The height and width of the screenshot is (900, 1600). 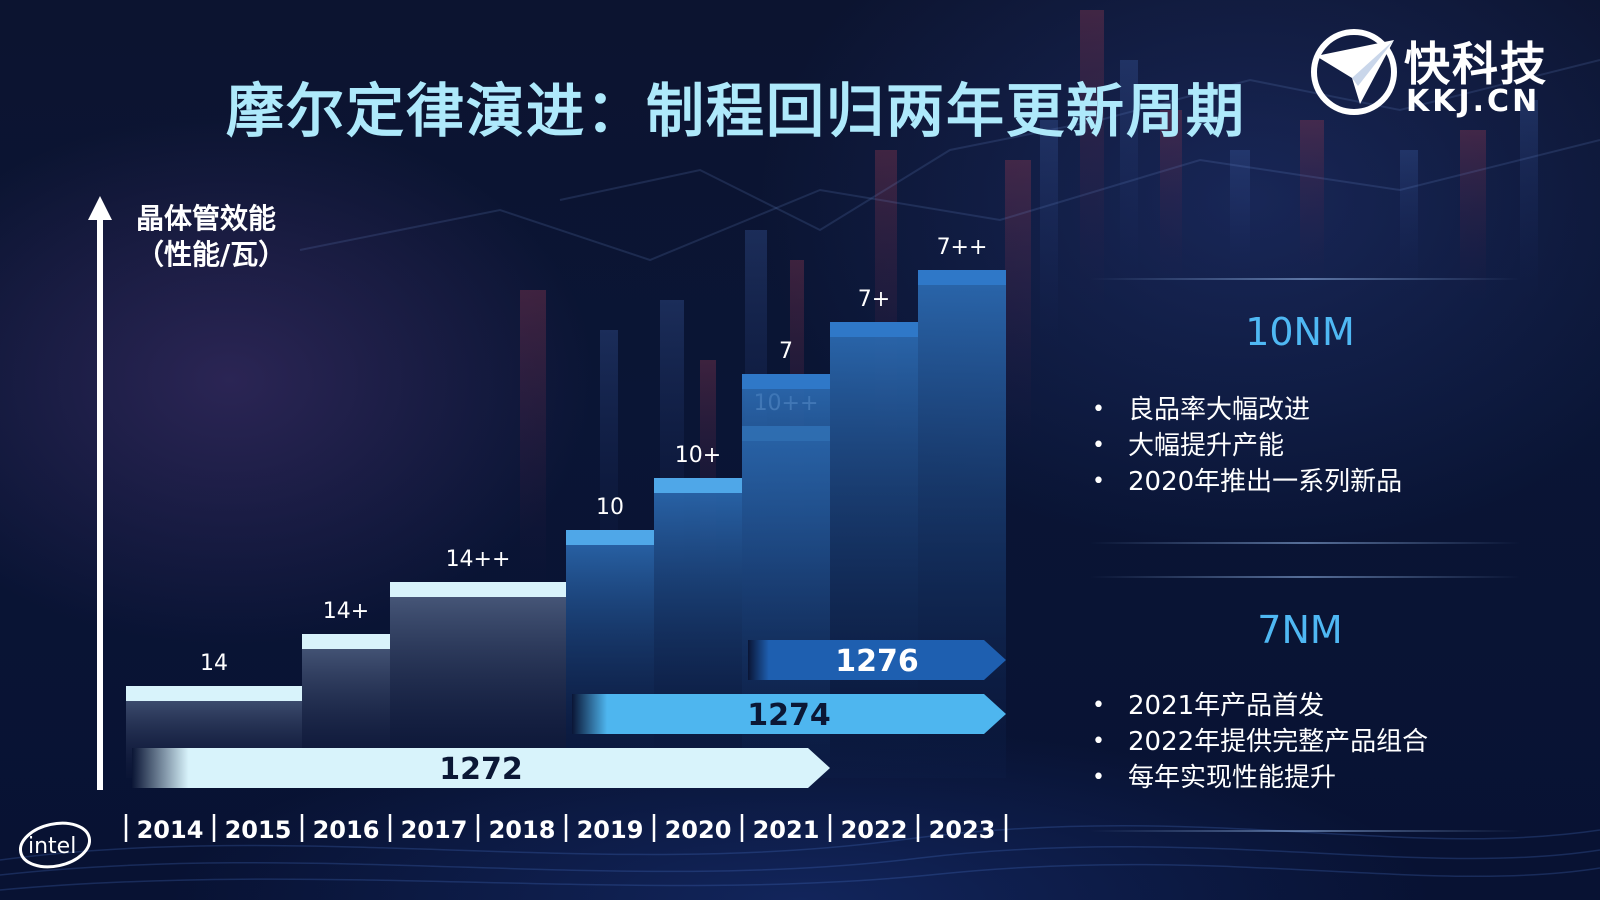 What do you see at coordinates (478, 559) in the screenshot?
I see `node-label: 14++` at bounding box center [478, 559].